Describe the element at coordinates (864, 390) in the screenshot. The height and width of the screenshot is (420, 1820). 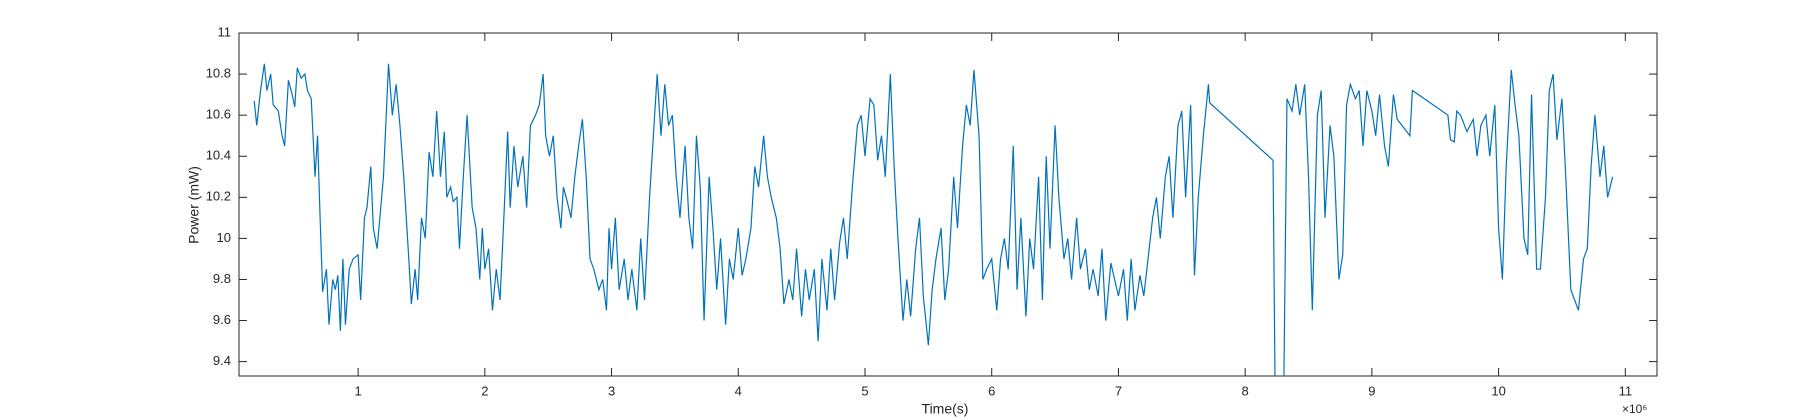
I see `x-tick-label: 5` at that location.